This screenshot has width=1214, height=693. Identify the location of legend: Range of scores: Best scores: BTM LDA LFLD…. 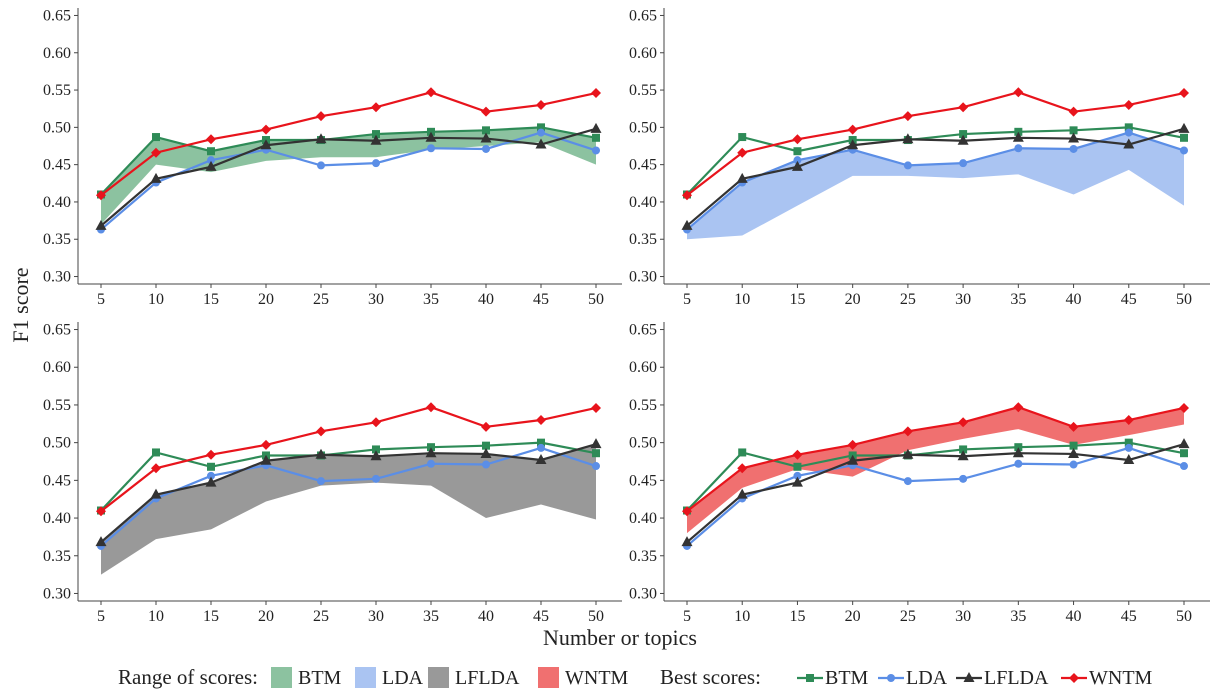
(635, 677).